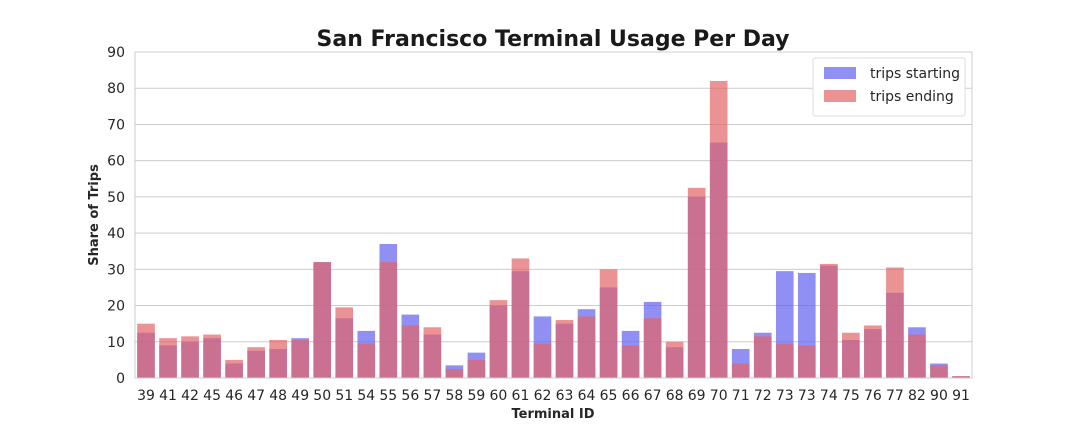 Image resolution: width=1080 pixels, height=432 pixels. Describe the element at coordinates (366, 396) in the screenshot. I see `x-tick-label: 54` at that location.